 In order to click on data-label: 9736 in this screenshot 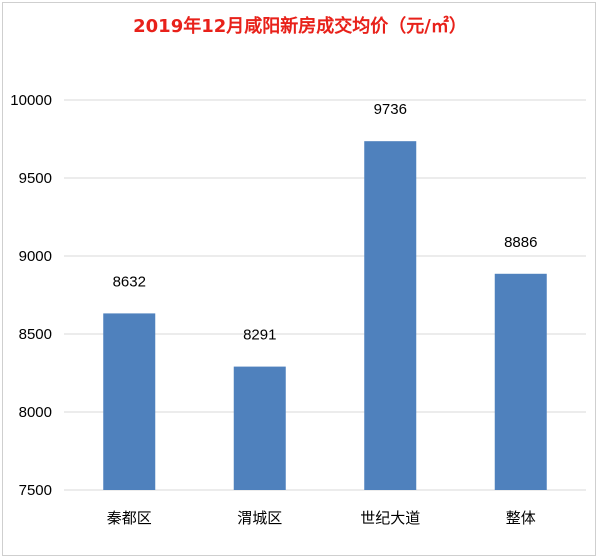, I will do `click(390, 109)`.